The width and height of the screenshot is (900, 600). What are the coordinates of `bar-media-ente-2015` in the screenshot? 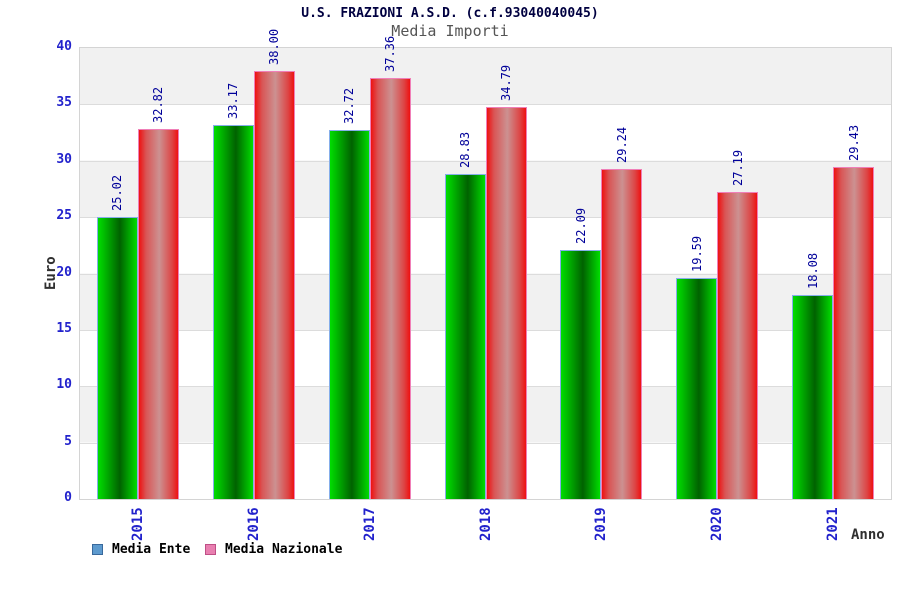 It's located at (117, 357).